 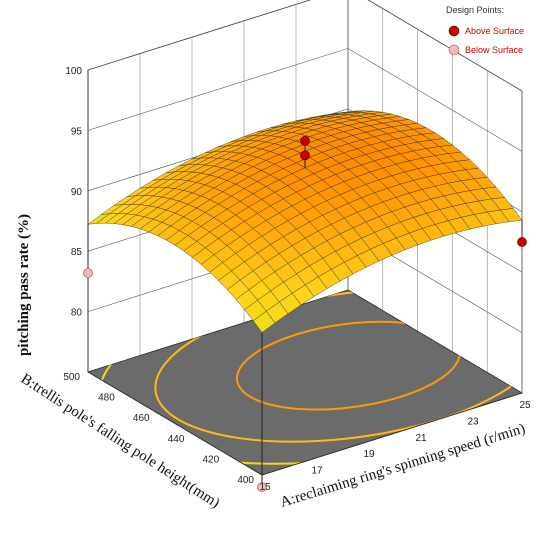 What do you see at coordinates (348, 365) in the screenshot?
I see `contour-line` at bounding box center [348, 365].